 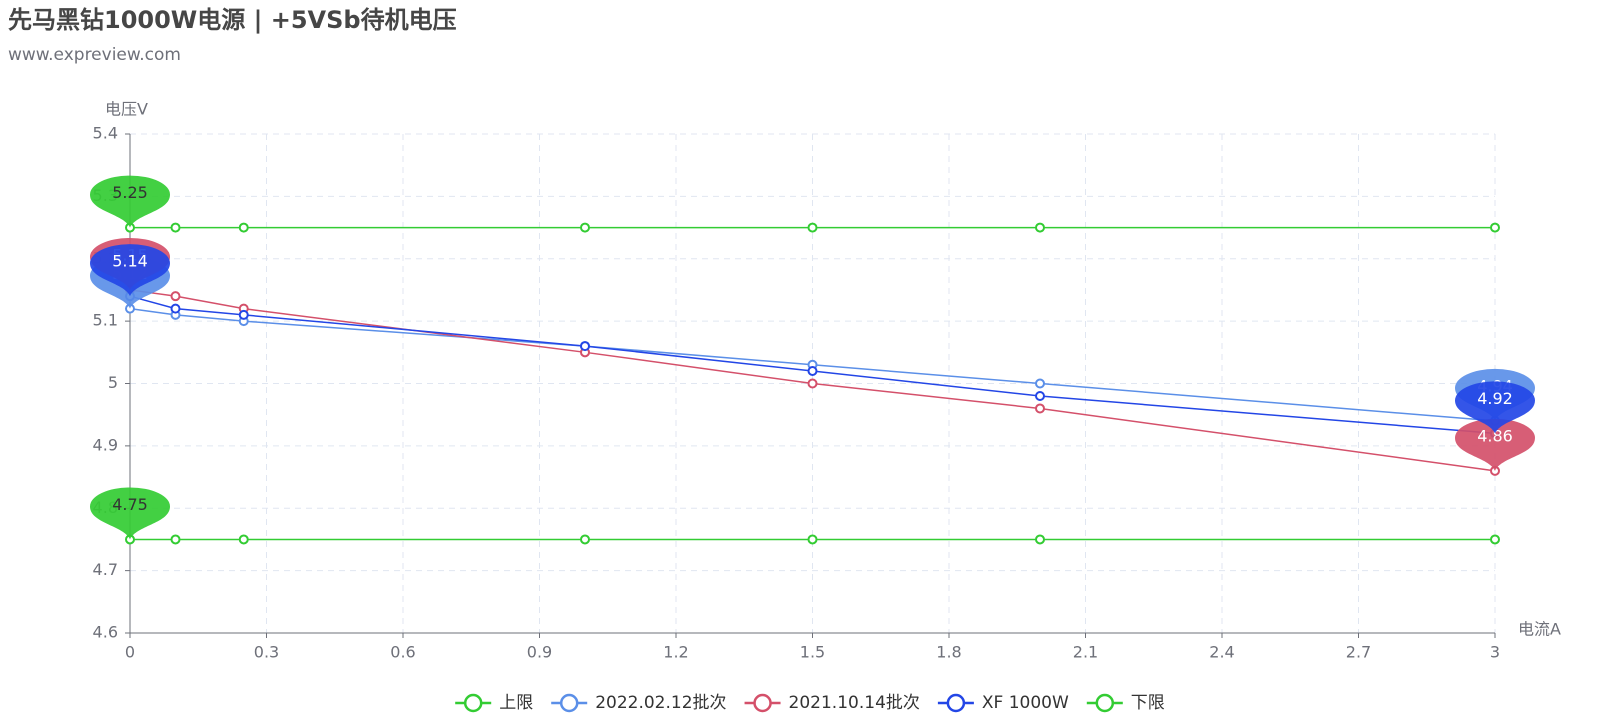 I want to click on x-tick-label: 1.5, so click(x=812, y=652).